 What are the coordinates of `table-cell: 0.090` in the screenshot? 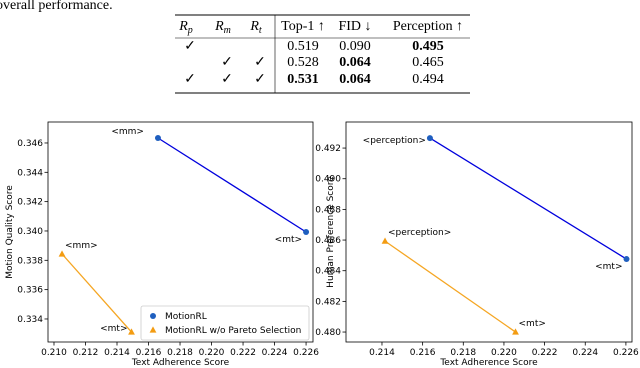 It's located at (355, 46).